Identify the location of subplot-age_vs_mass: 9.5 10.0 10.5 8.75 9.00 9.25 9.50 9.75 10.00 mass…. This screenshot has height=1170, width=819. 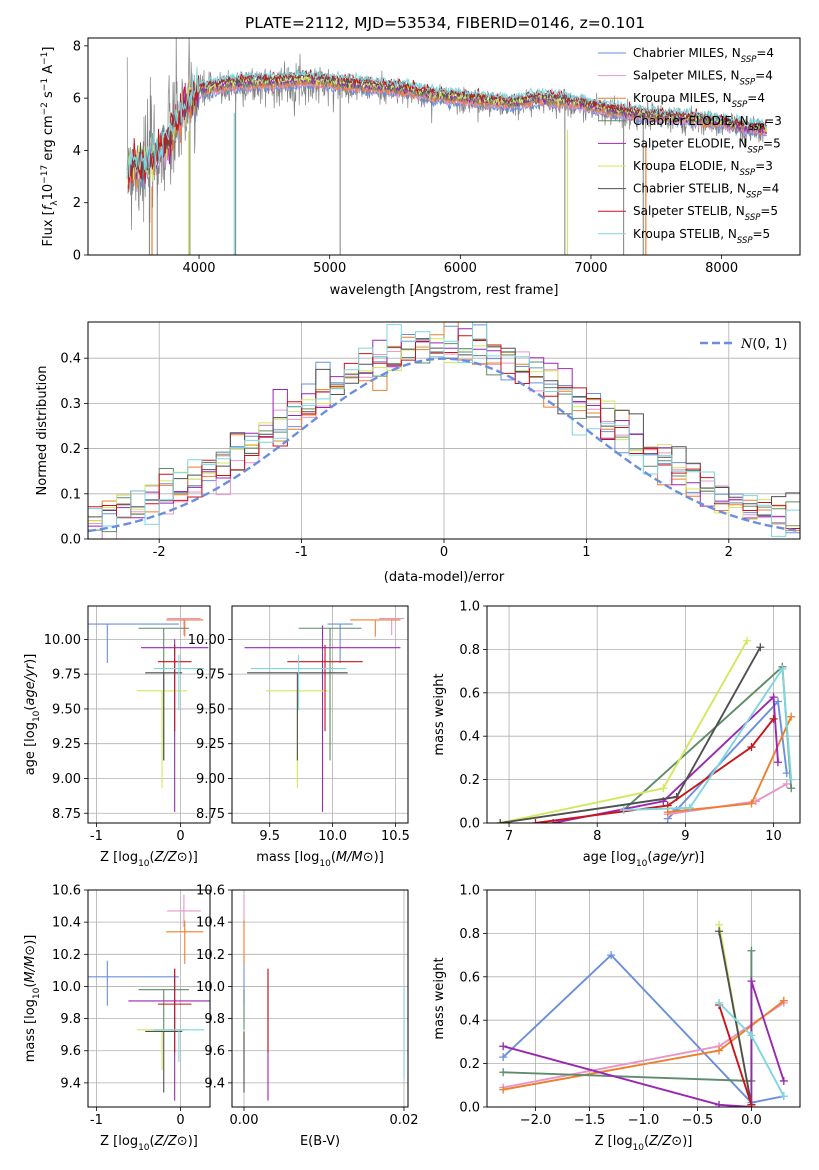
(299, 737).